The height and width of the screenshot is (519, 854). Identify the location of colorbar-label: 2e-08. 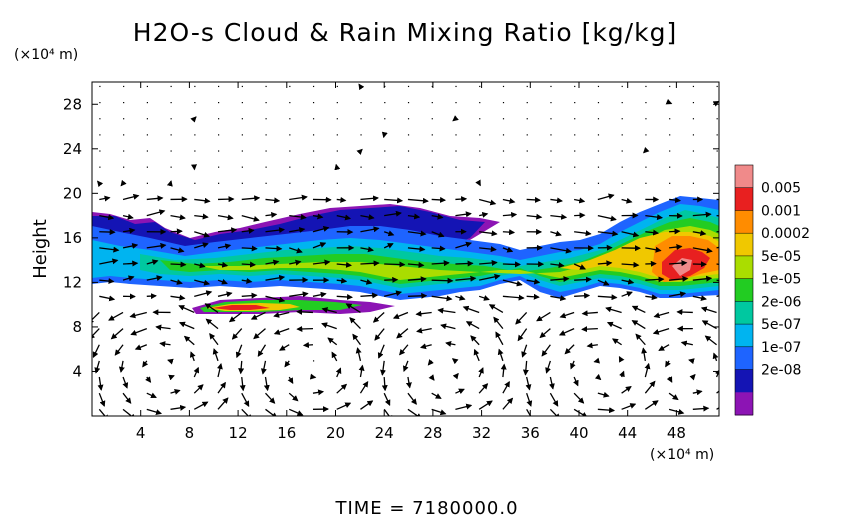
(781, 371).